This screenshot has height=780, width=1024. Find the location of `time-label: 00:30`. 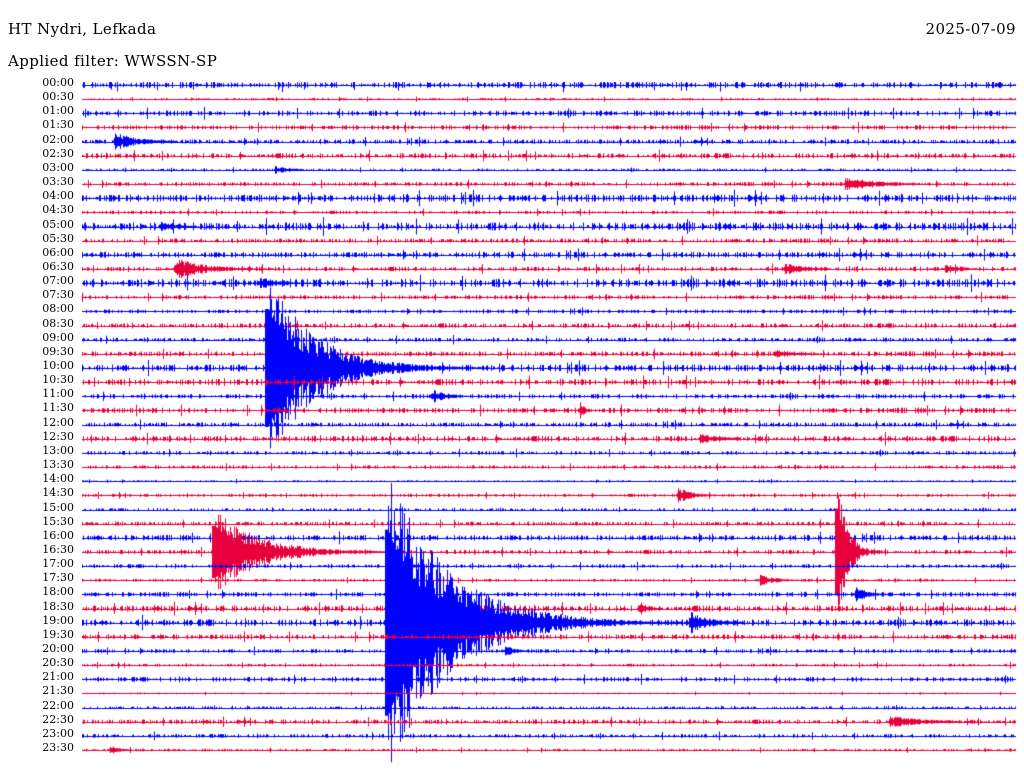

time-label: 00:30 is located at coordinates (58, 97).